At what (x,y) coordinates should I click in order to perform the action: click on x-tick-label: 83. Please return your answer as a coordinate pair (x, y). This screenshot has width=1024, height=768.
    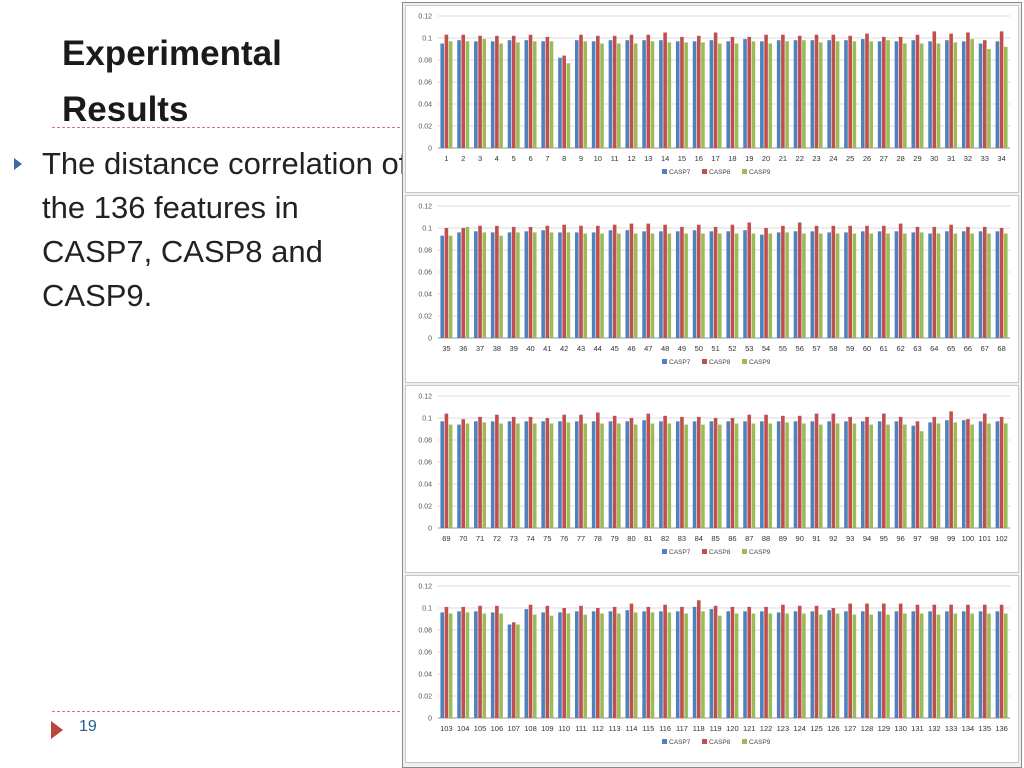
    Looking at the image, I should click on (682, 538).